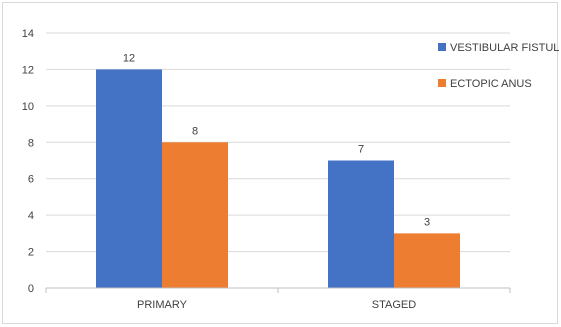 This screenshot has height=327, width=561. What do you see at coordinates (195, 131) in the screenshot?
I see `data-label: 8` at bounding box center [195, 131].